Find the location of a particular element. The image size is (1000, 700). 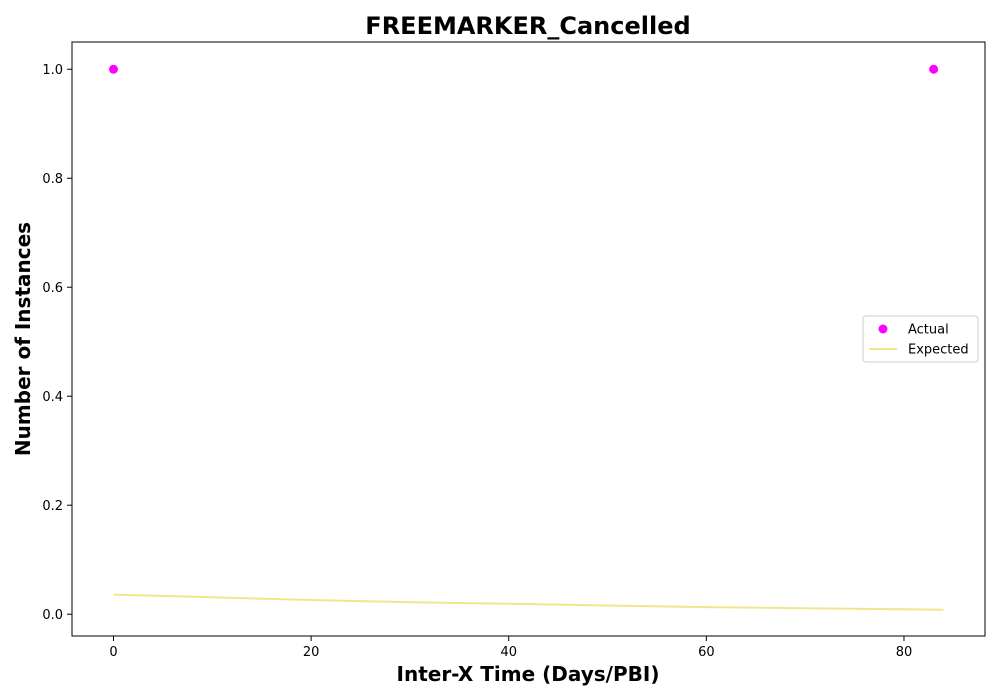

chart-title: FREEMARKER_Cancelled is located at coordinates (527, 26).